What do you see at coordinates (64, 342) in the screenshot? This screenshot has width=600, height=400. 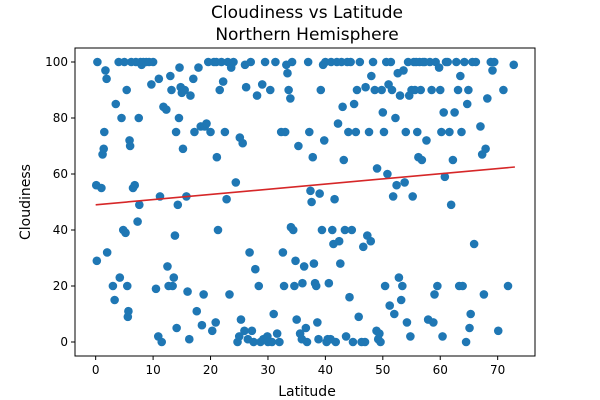 I see `y-tick-label: 0` at bounding box center [64, 342].